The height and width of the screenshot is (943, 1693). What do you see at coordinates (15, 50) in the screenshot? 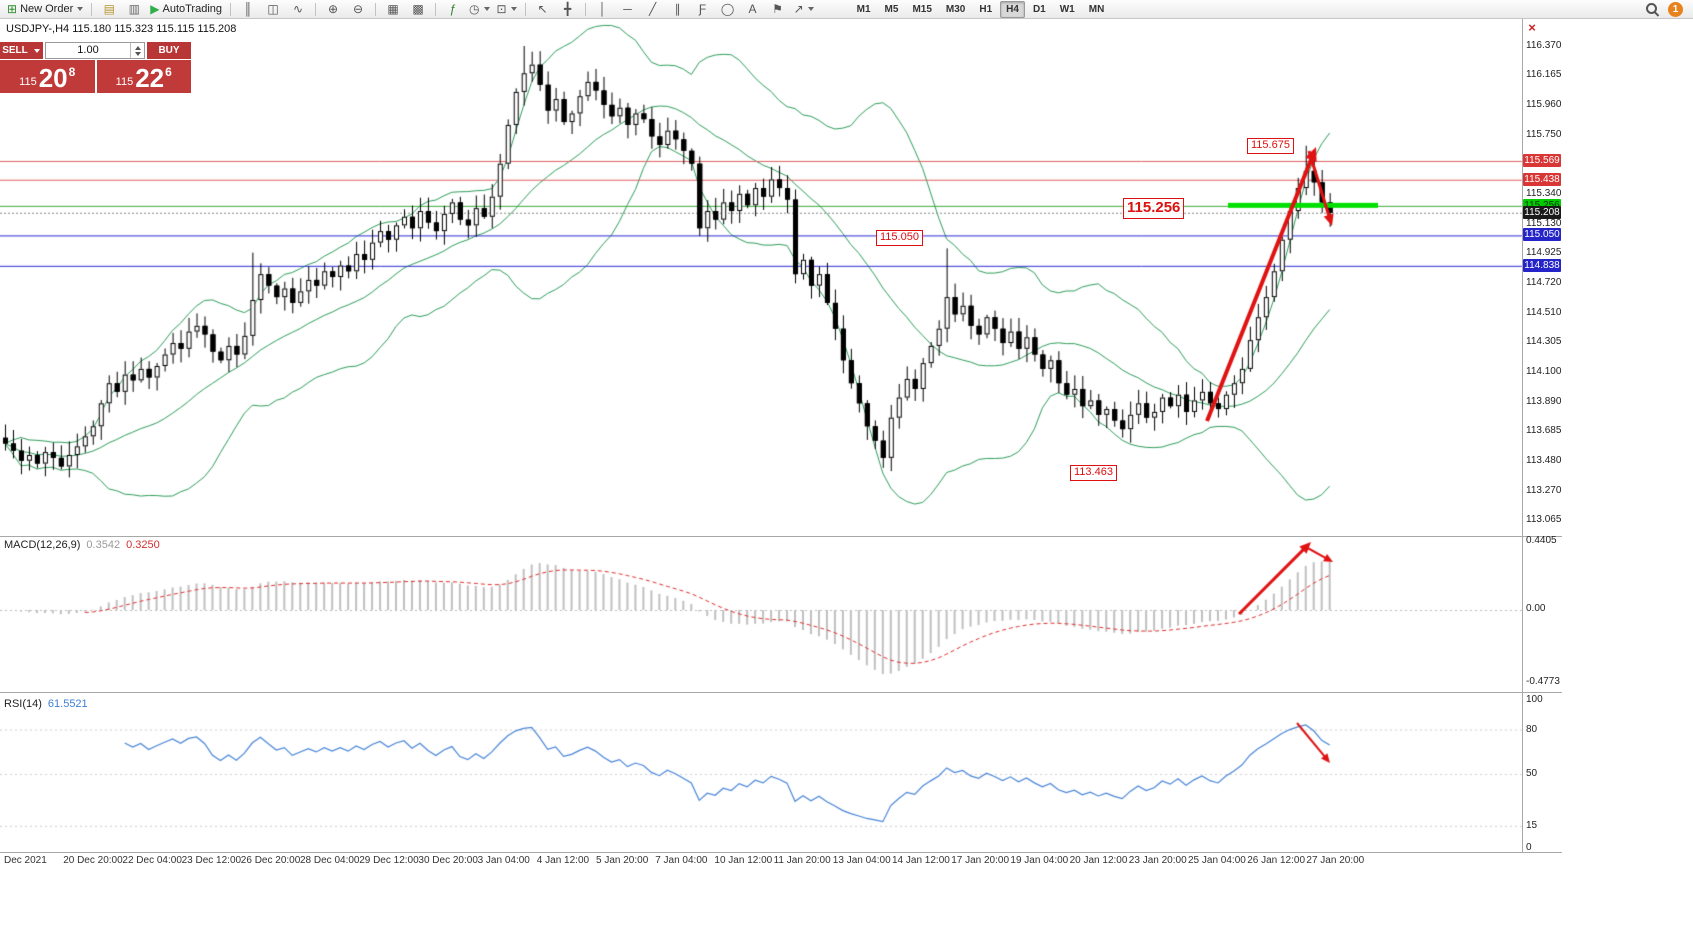
I see `sell-button: SELL` at bounding box center [15, 50].